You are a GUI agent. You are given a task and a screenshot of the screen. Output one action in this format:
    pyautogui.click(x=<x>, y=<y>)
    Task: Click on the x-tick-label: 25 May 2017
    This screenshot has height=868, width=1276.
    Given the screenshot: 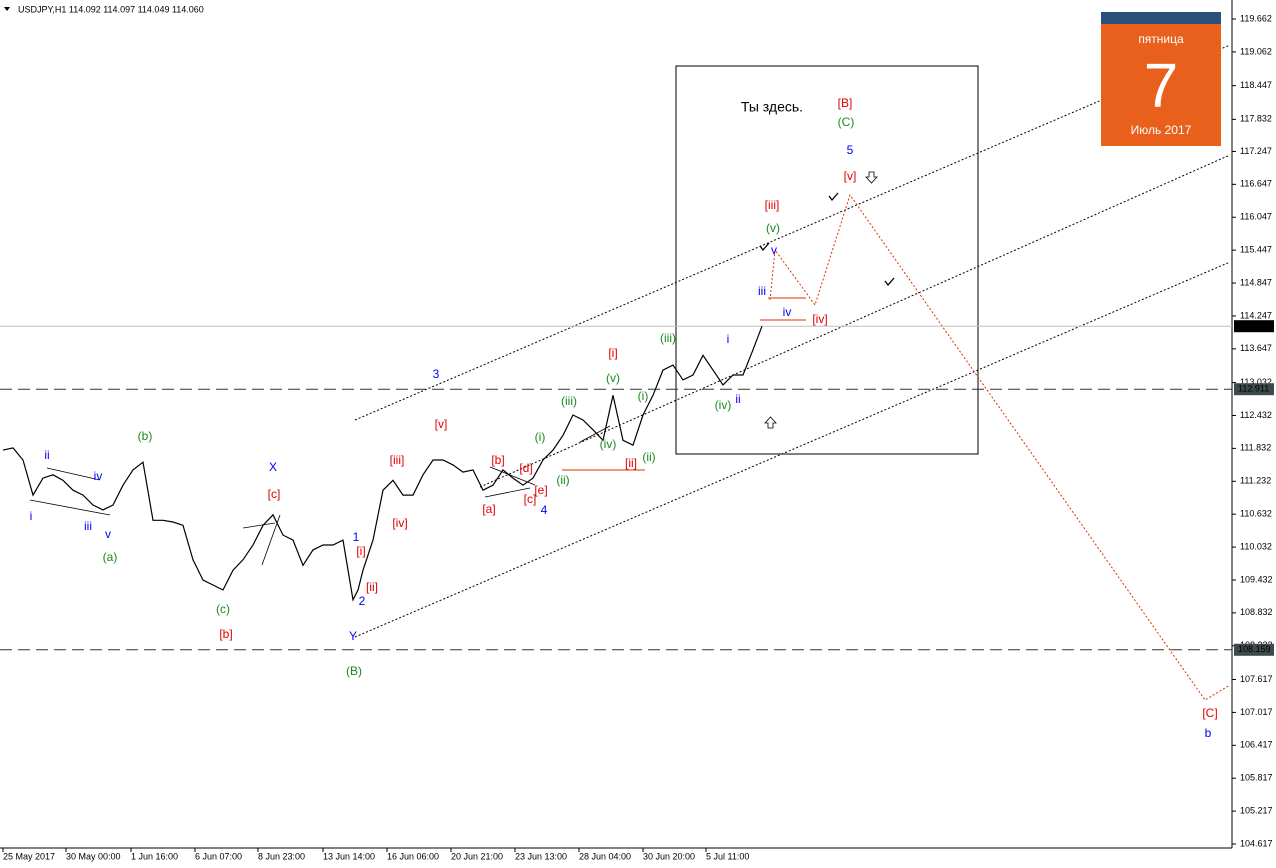 What is the action you would take?
    pyautogui.click(x=29, y=856)
    